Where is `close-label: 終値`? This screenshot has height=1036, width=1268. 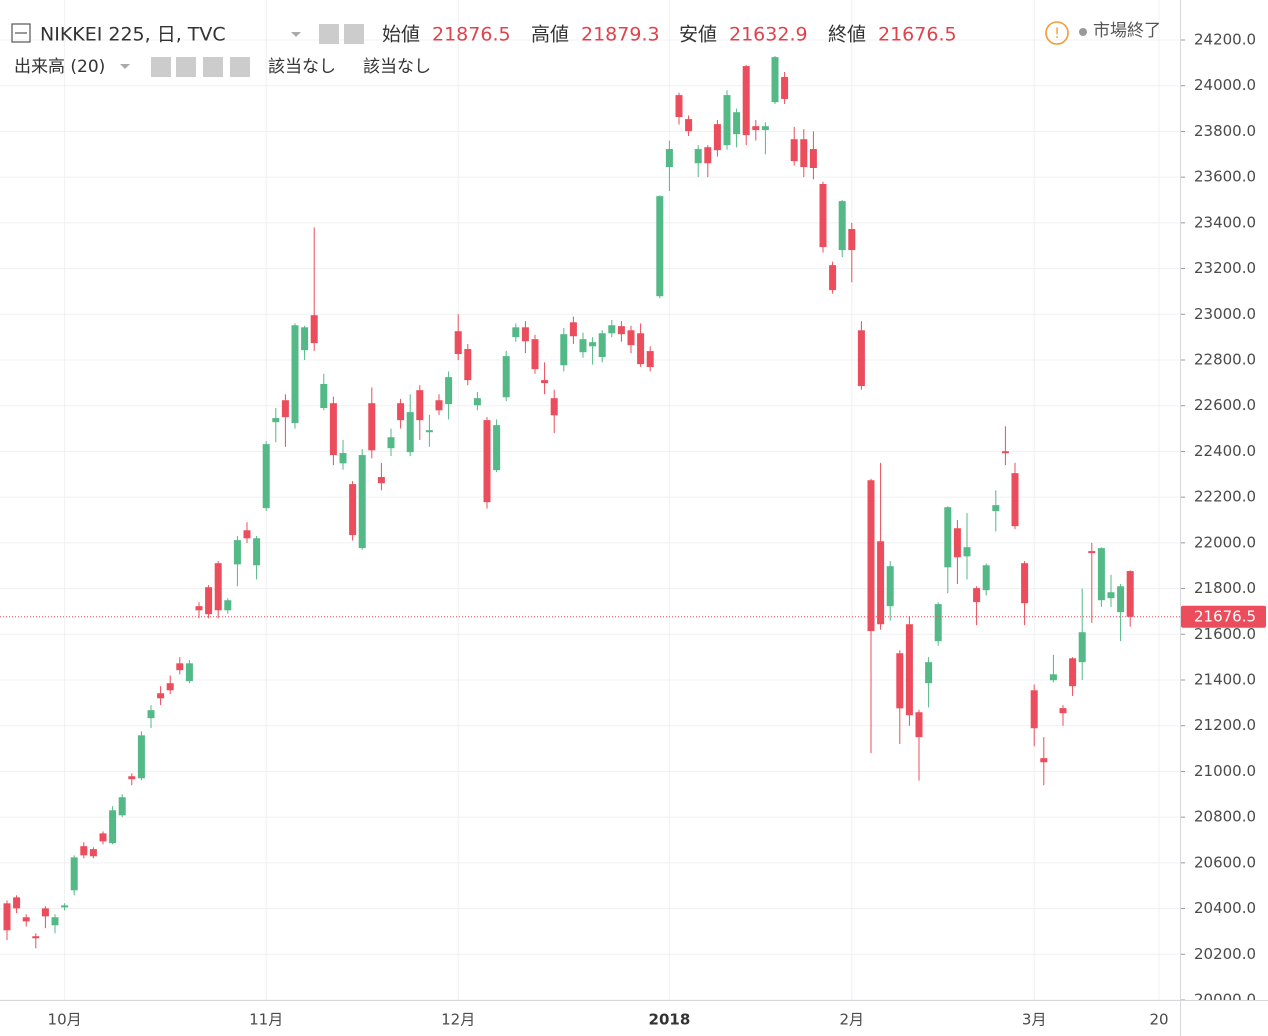 close-label: 終値 is located at coordinates (847, 35).